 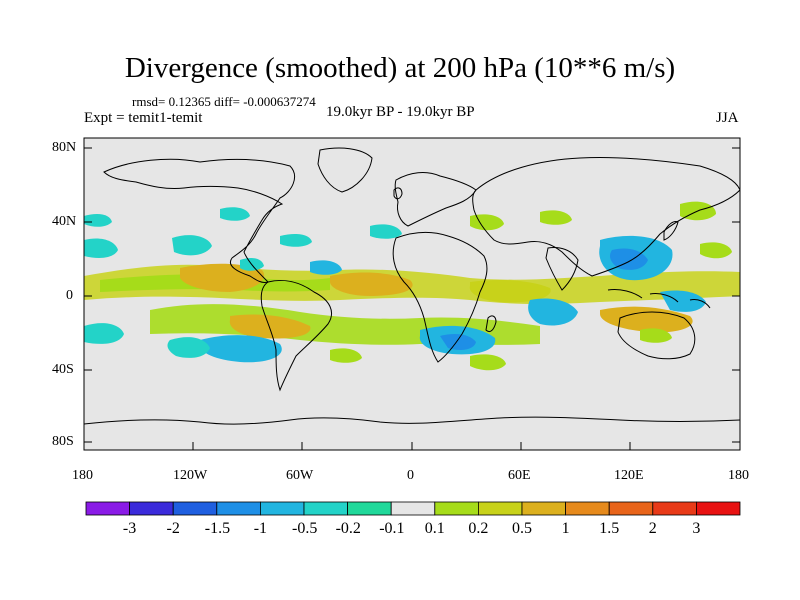 What do you see at coordinates (565, 528) in the screenshot?
I see `colorbar-label: 1` at bounding box center [565, 528].